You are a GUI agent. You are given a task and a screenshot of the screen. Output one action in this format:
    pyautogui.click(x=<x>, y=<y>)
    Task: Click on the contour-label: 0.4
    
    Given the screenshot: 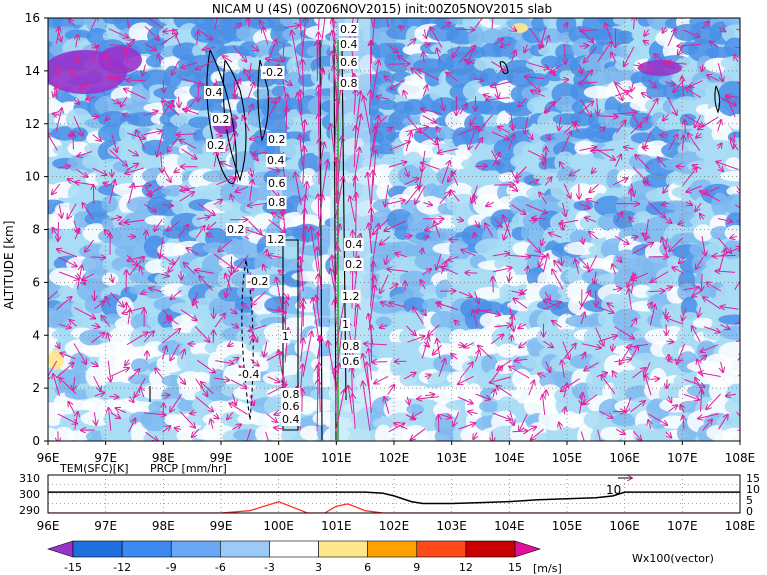 What is the action you would take?
    pyautogui.click(x=214, y=92)
    